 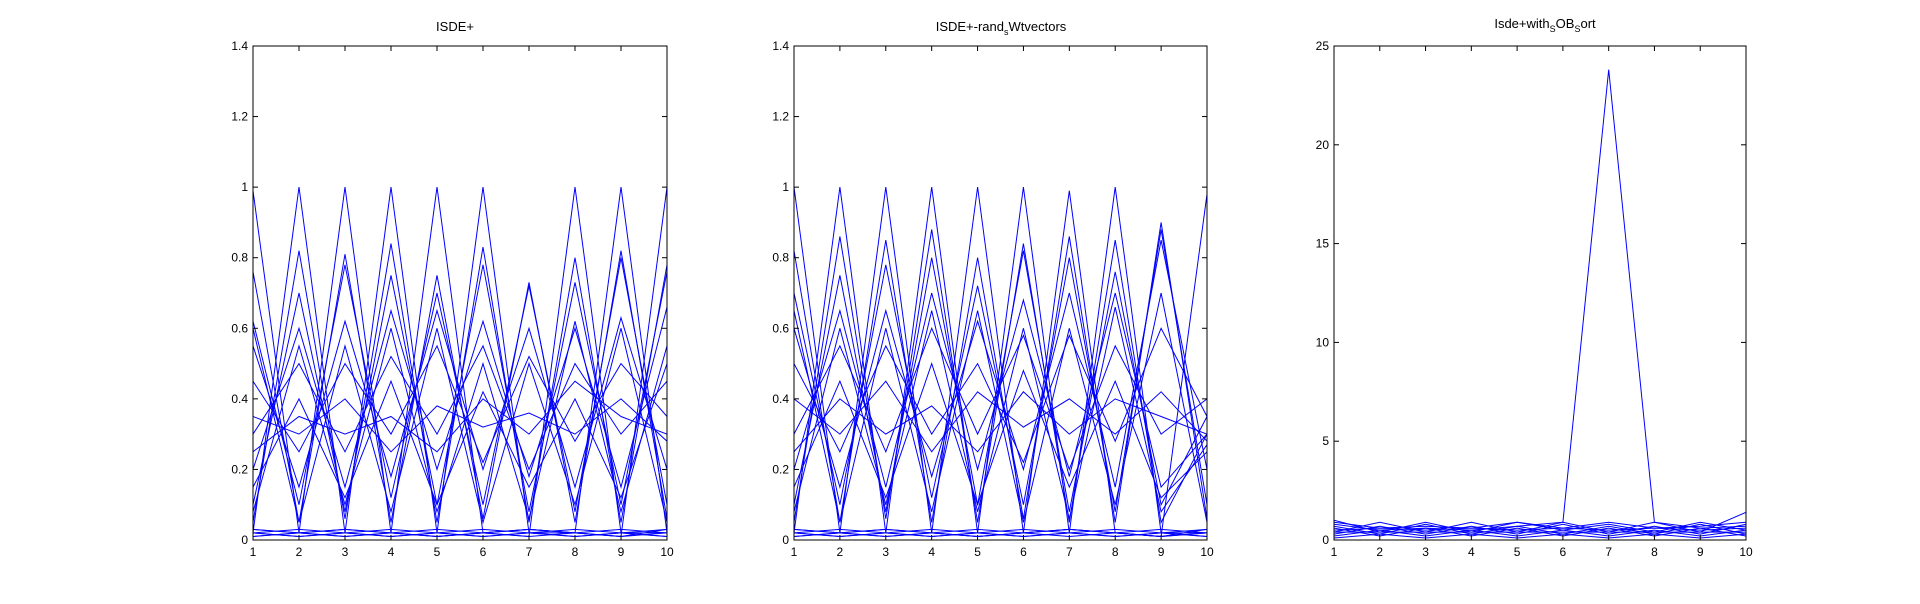 I want to click on subplot-2-ytick-label-7: 1.4, so click(x=780, y=46).